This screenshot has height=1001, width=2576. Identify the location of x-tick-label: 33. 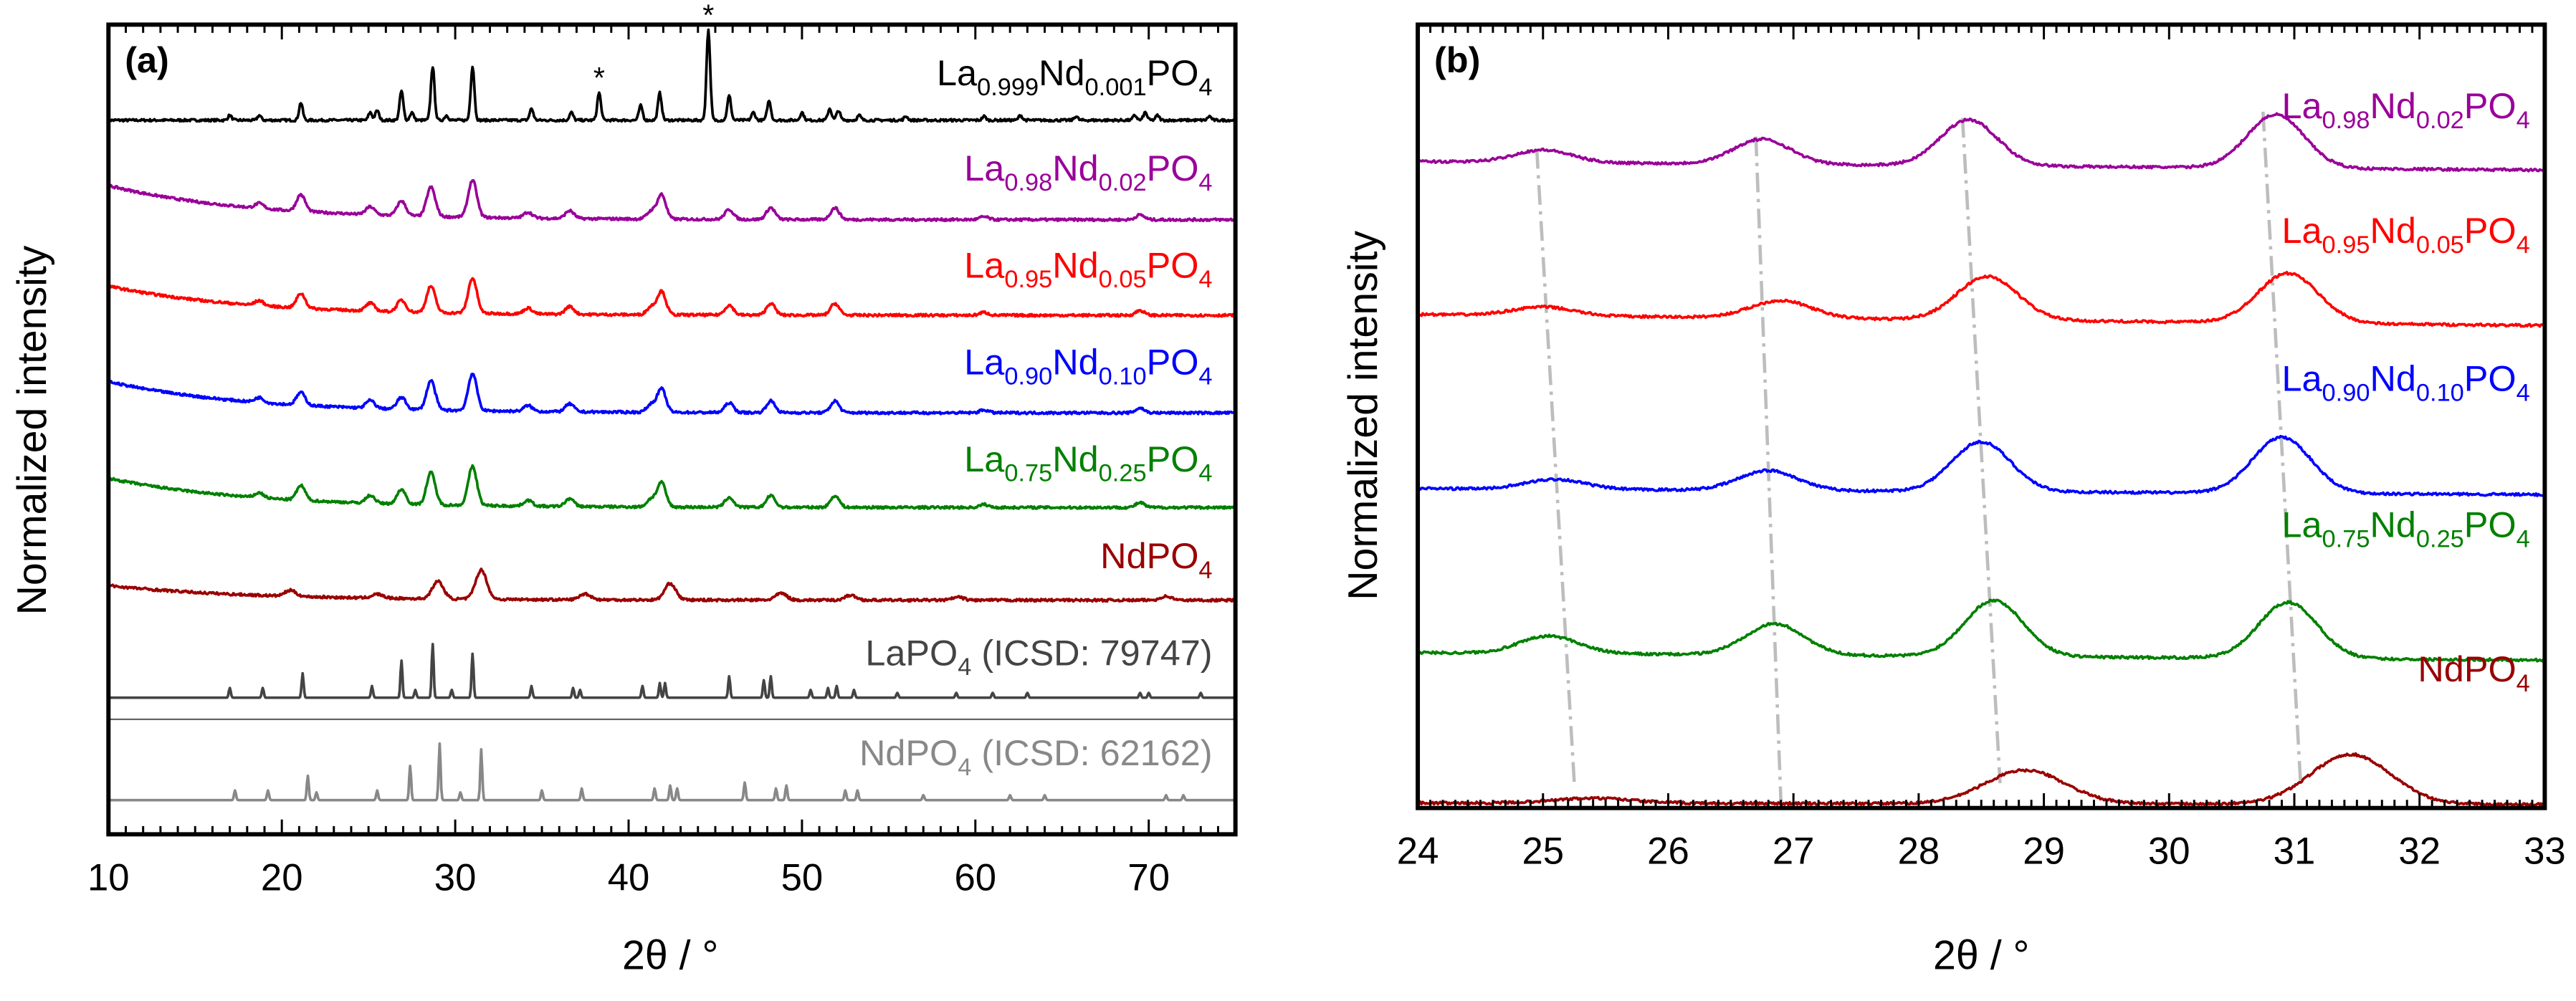
(2545, 851).